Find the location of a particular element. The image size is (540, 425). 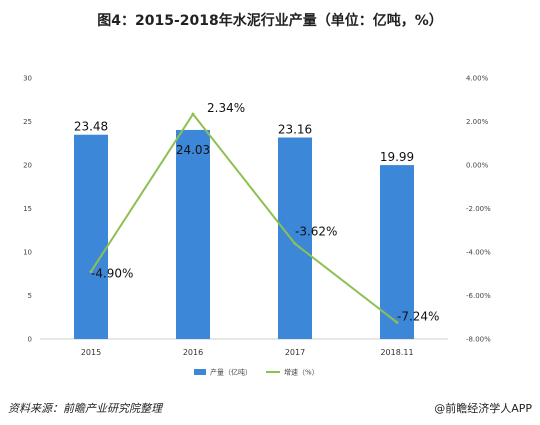

line-value-label: -3.62% is located at coordinates (316, 232).